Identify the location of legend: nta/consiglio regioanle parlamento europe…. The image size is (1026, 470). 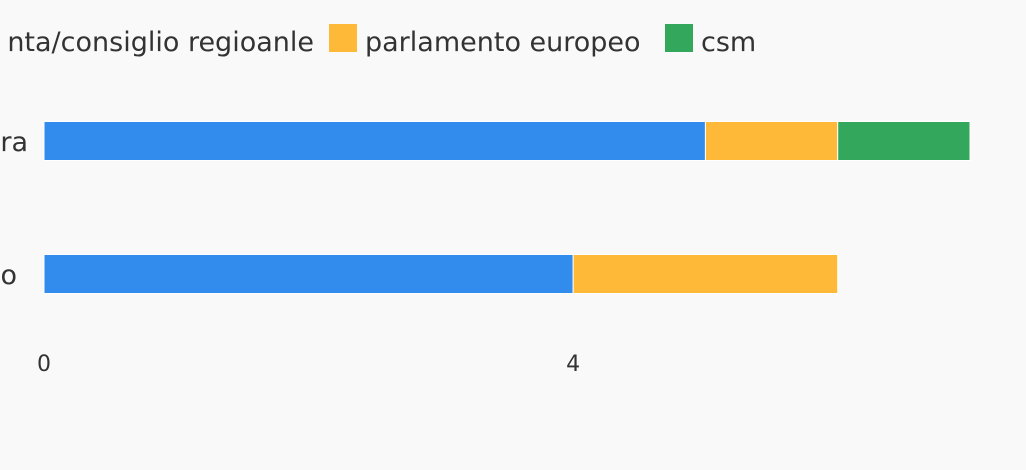
(381, 41).